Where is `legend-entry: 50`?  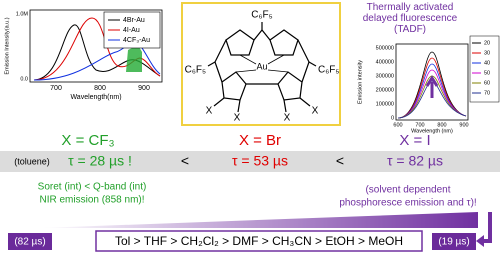 legend-entry: 50 is located at coordinates (487, 73).